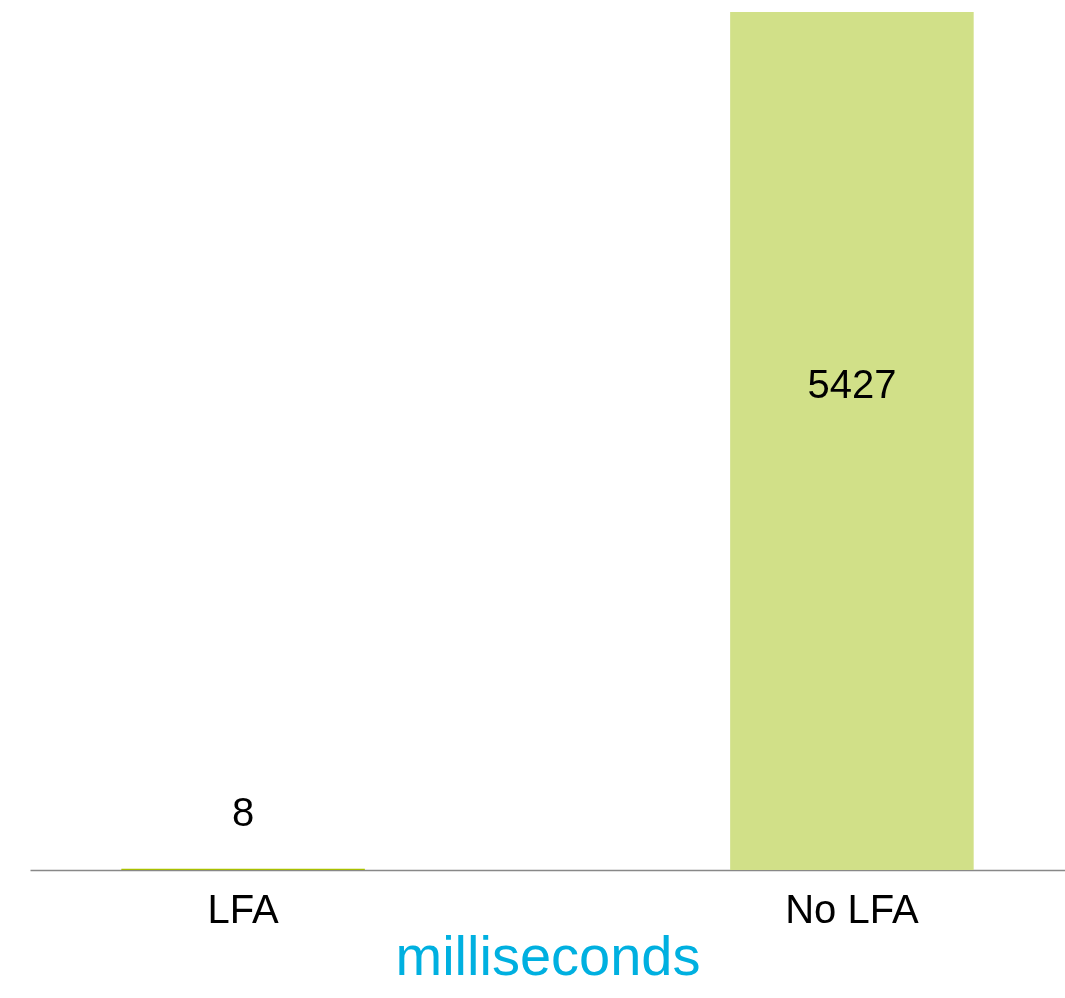 Image resolution: width=1065 pixels, height=998 pixels. I want to click on x-tick-label: LFA, so click(243, 908).